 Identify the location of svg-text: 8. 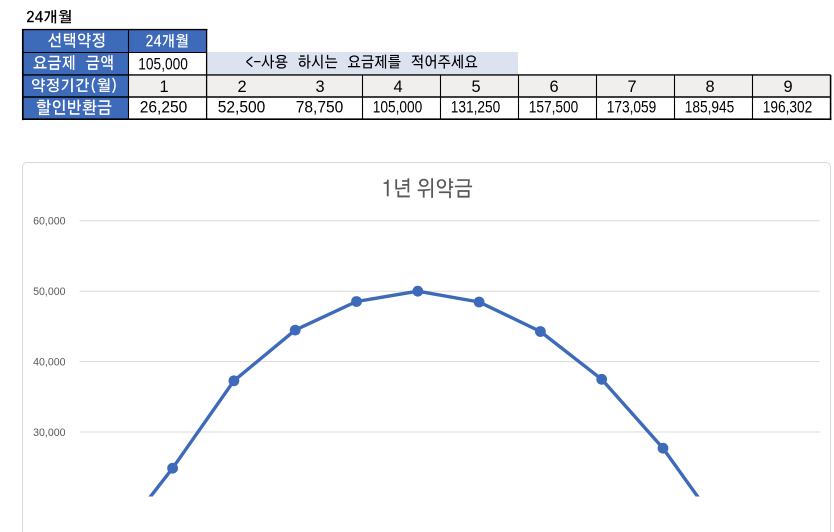
(709, 87).